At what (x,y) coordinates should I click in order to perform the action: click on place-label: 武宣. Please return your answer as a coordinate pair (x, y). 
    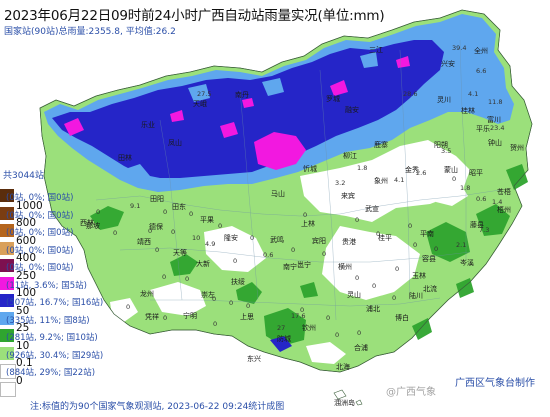
    Looking at the image, I should click on (372, 208).